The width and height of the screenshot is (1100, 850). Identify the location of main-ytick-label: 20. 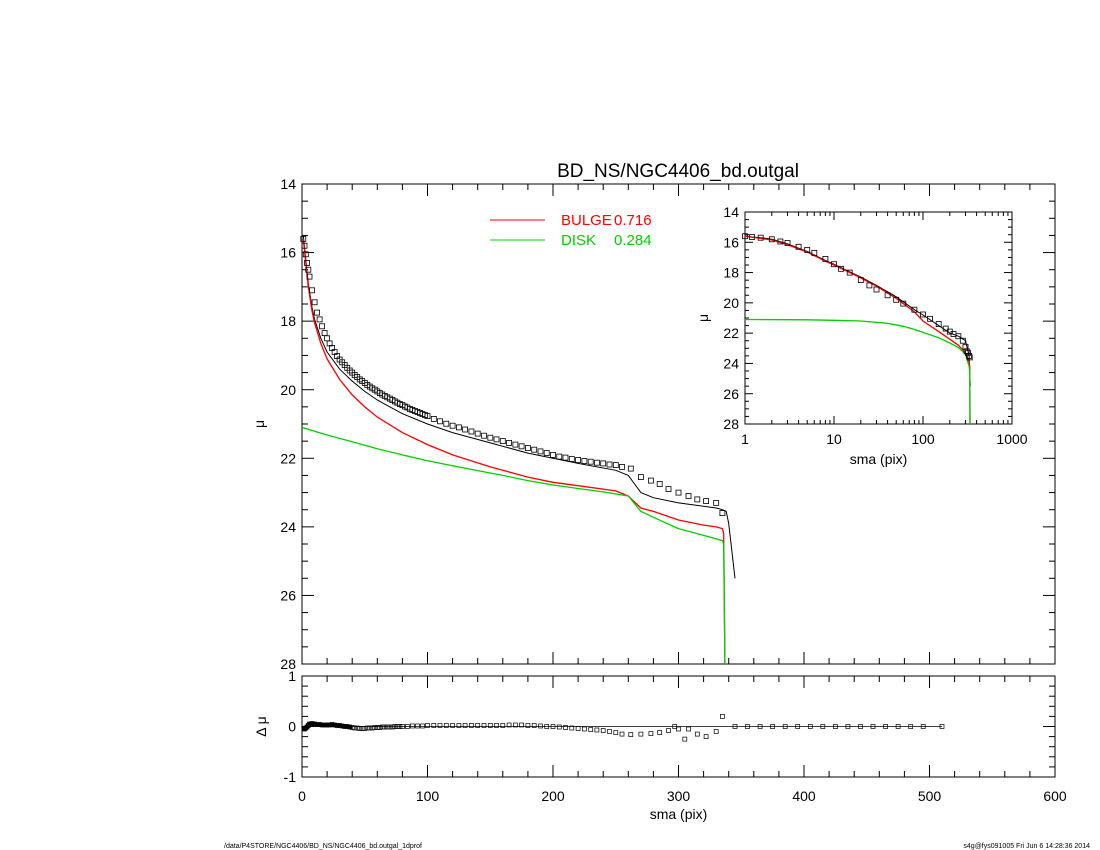
(288, 390).